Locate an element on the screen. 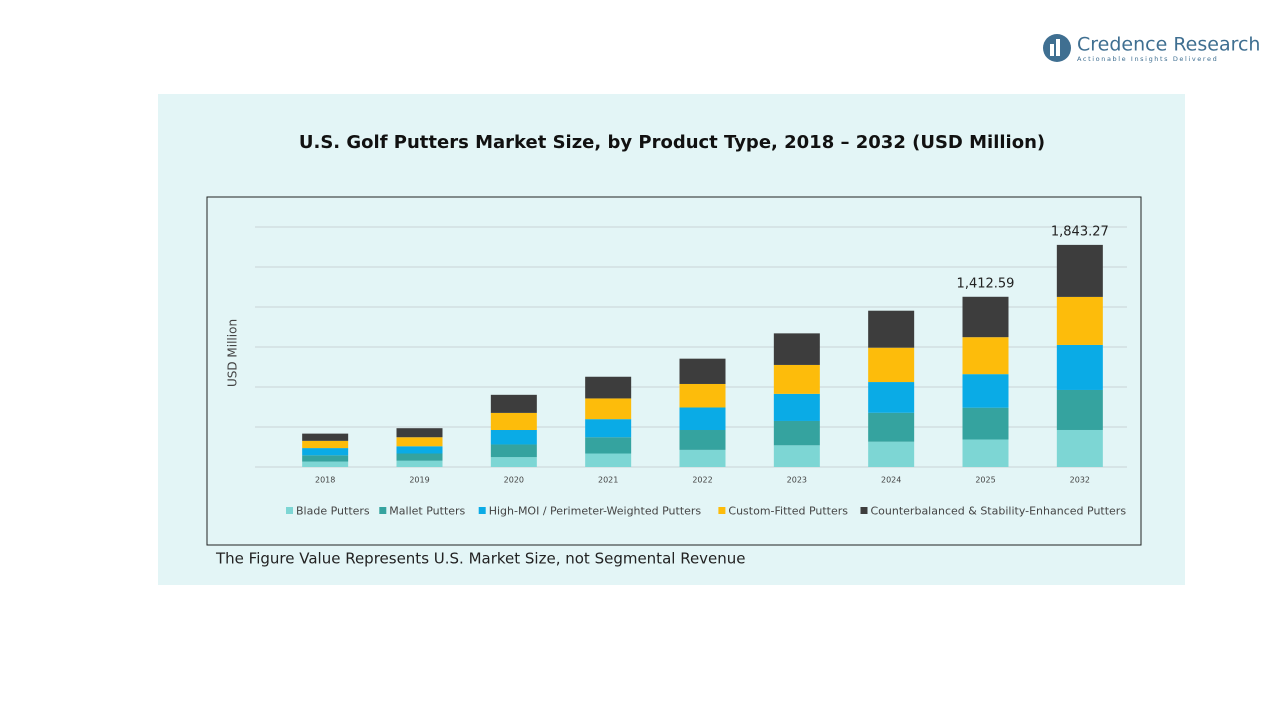  x-tick-label: 2019 is located at coordinates (419, 480).